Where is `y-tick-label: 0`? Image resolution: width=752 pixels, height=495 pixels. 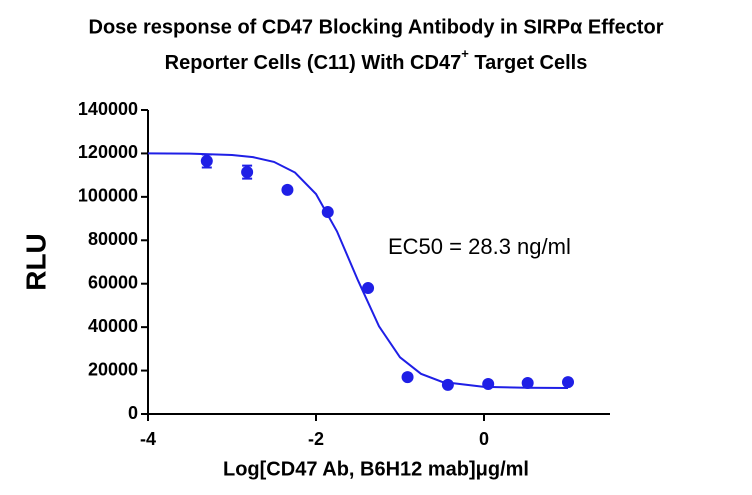 y-tick-label: 0 is located at coordinates (133, 413).